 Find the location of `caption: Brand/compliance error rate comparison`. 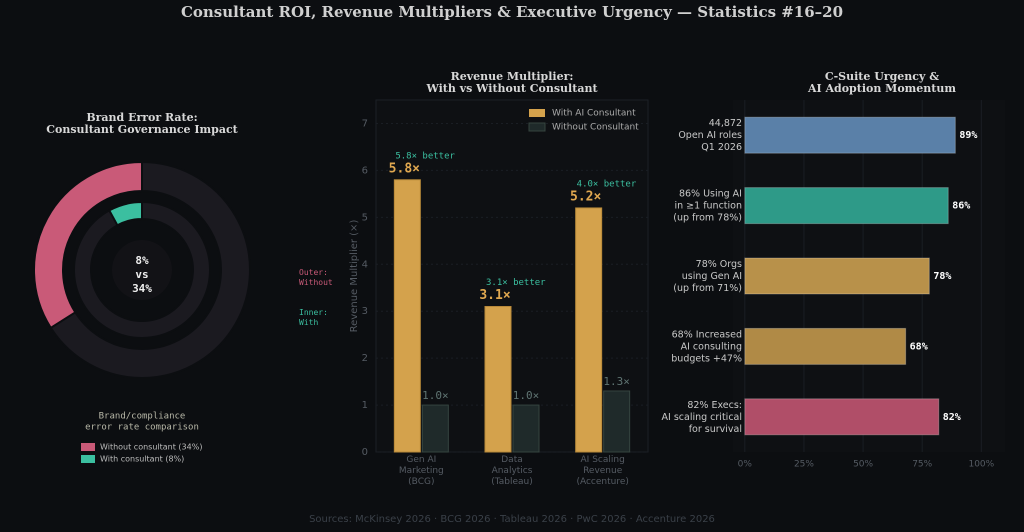

caption: Brand/compliance error rate comparison is located at coordinates (142, 421).